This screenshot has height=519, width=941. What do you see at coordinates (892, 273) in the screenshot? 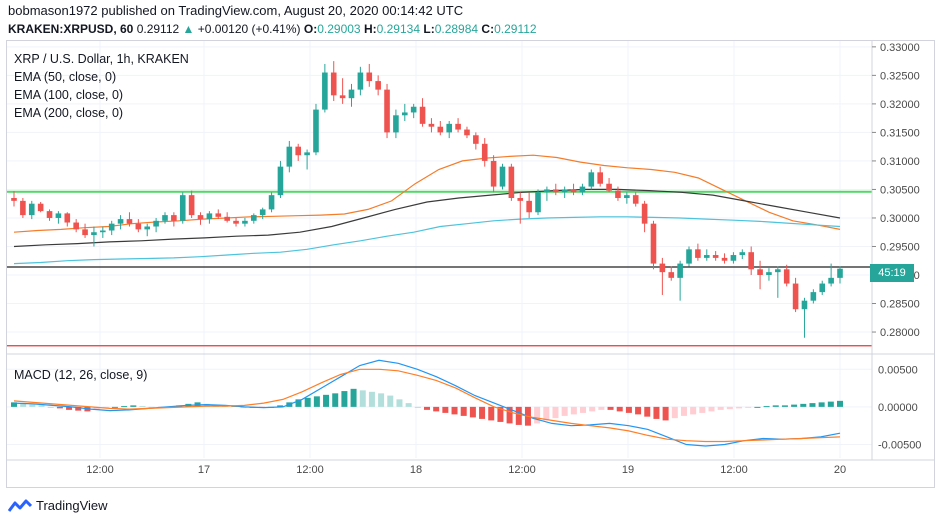
I see `current-price-tag: 45:19` at bounding box center [892, 273].